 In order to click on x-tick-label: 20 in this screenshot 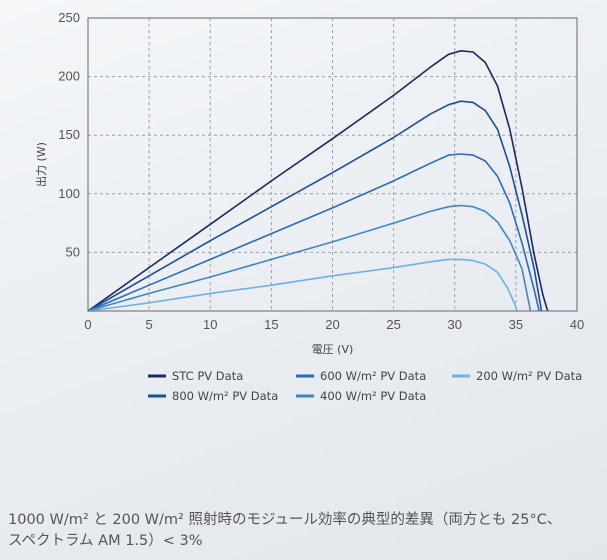, I will do `click(332, 324)`.